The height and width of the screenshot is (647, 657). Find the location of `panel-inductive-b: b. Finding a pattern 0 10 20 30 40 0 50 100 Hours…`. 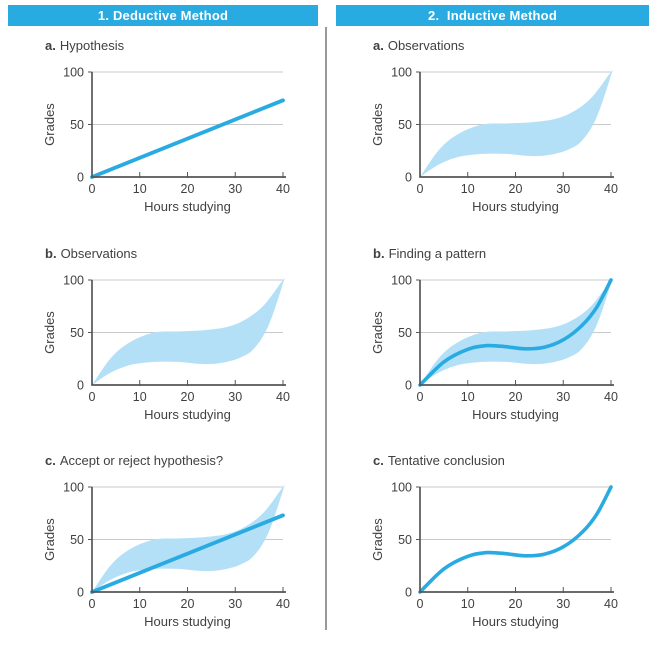

panel-inductive-b: b. Finding a pattern 0 10 20 30 40 0 50 100 Hours… is located at coordinates (492, 335).